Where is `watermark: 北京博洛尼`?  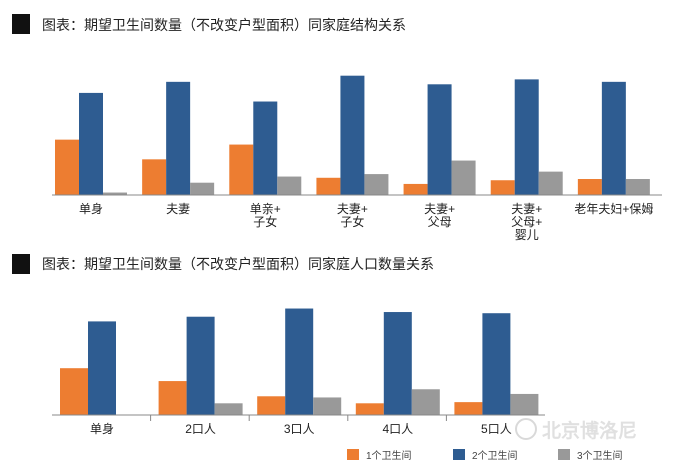
watermark: 北京博洛尼 is located at coordinates (576, 430).